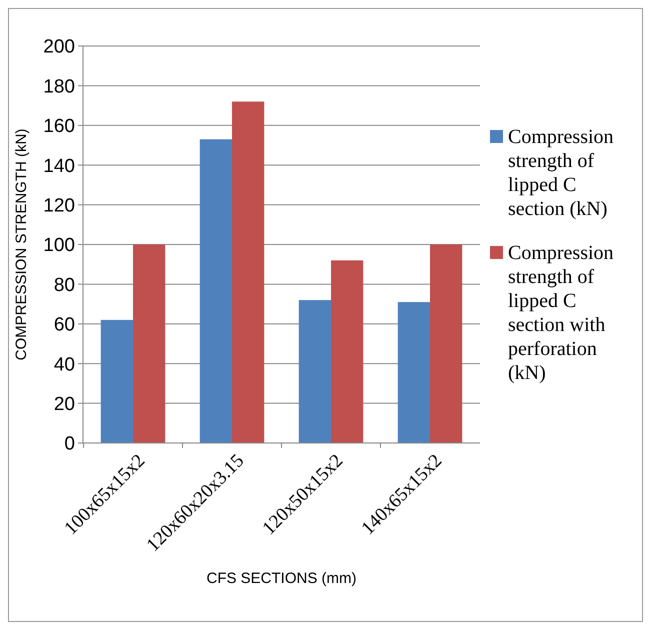 Image resolution: width=651 pixels, height=630 pixels. Describe the element at coordinates (64, 325) in the screenshot. I see `y-tick-label: 60` at that location.